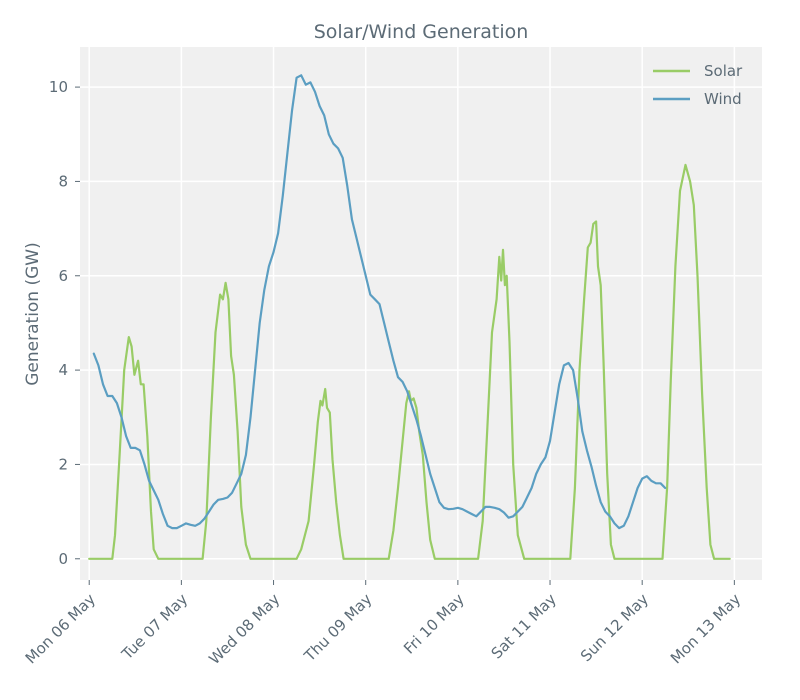 The image size is (800, 700). I want to click on chart-title: Solar/Wind Generation, so click(421, 32).